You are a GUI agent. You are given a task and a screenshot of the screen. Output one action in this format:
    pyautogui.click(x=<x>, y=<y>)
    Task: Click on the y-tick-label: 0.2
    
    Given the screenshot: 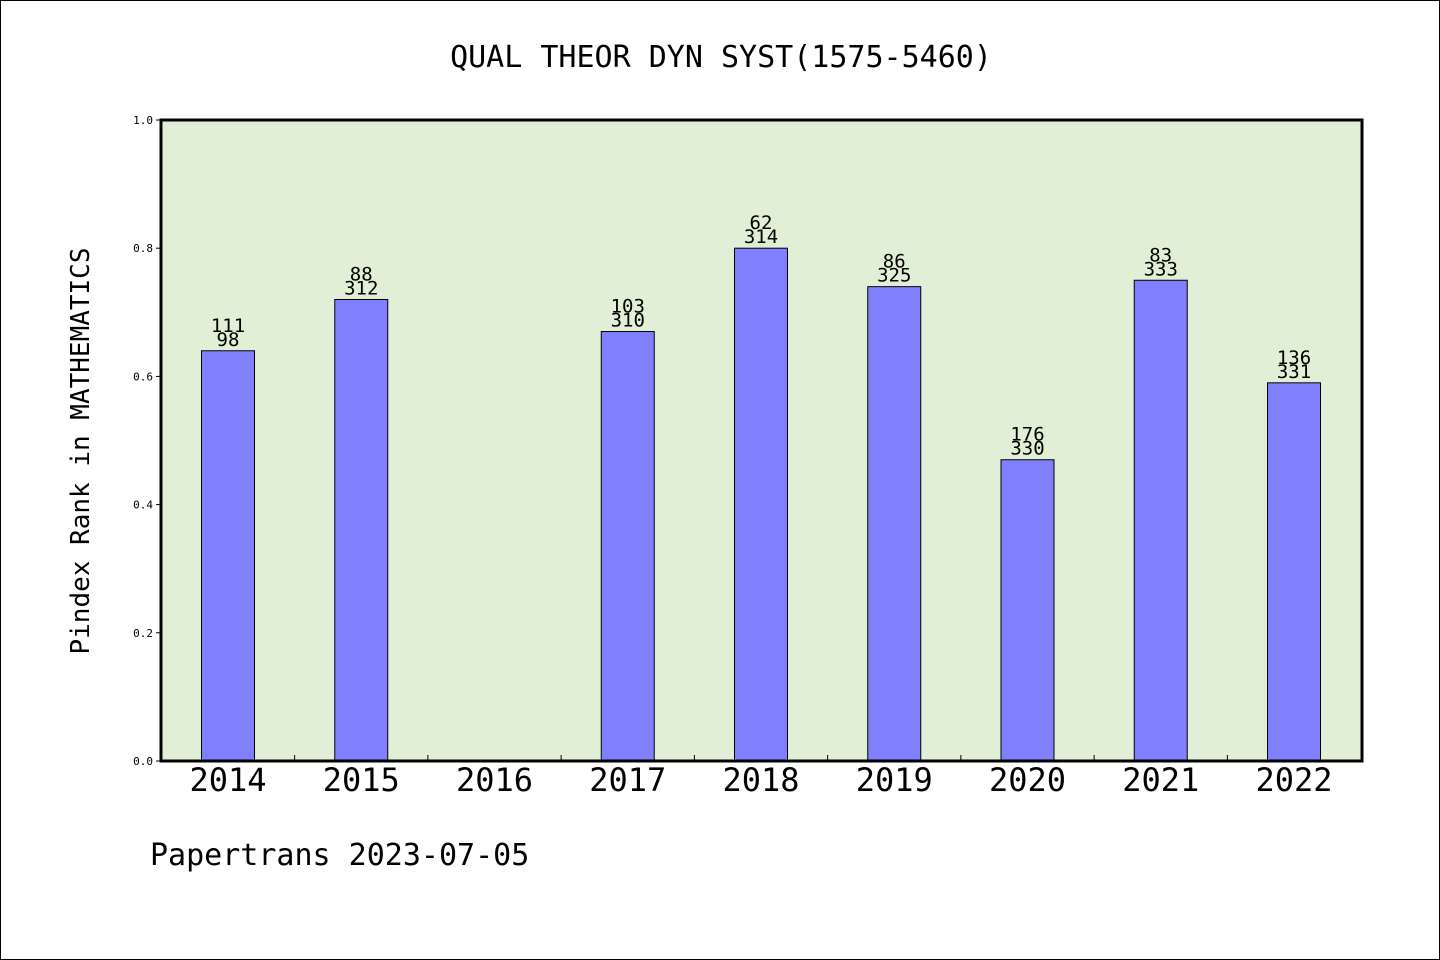 What is the action you would take?
    pyautogui.click(x=143, y=633)
    